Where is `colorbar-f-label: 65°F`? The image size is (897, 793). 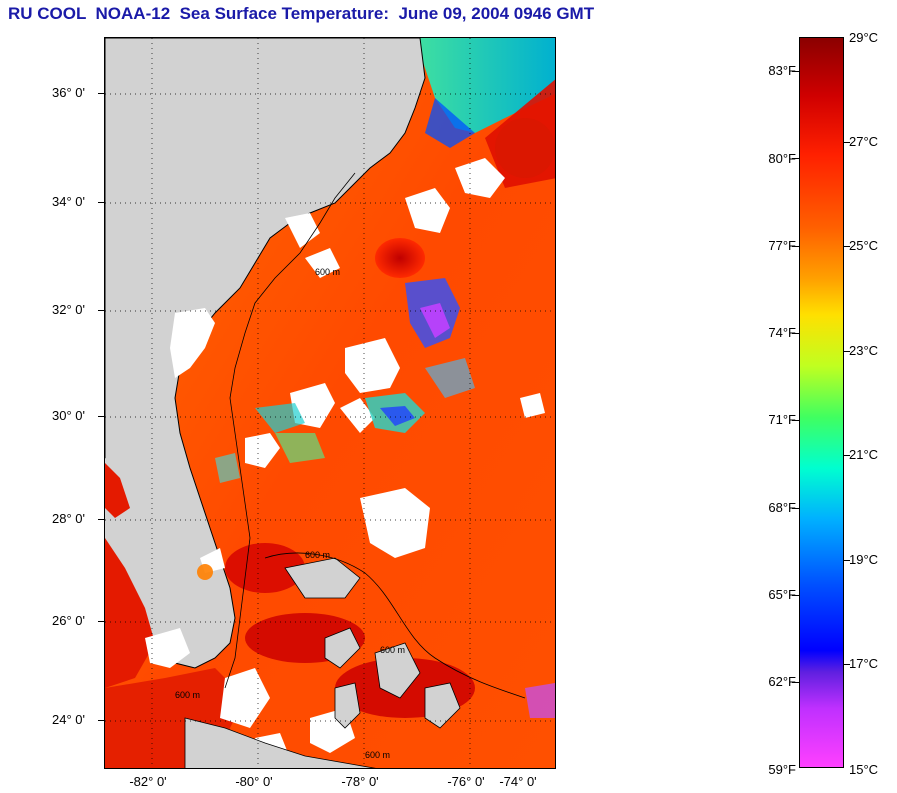 colorbar-f-label: 65°F is located at coordinates (782, 594).